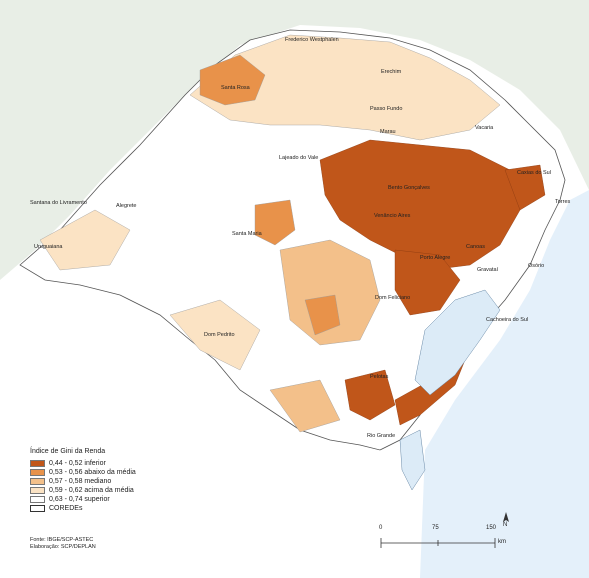  What do you see at coordinates (381, 528) in the screenshot?
I see `scale-tick-label: 0` at bounding box center [381, 528].